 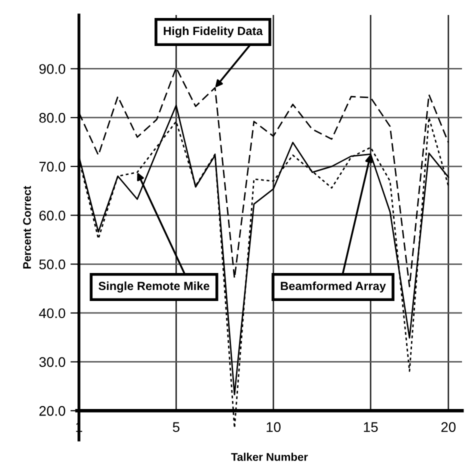 What do you see at coordinates (52, 313) in the screenshot?
I see `y-tick-label: 40.0` at bounding box center [52, 313].